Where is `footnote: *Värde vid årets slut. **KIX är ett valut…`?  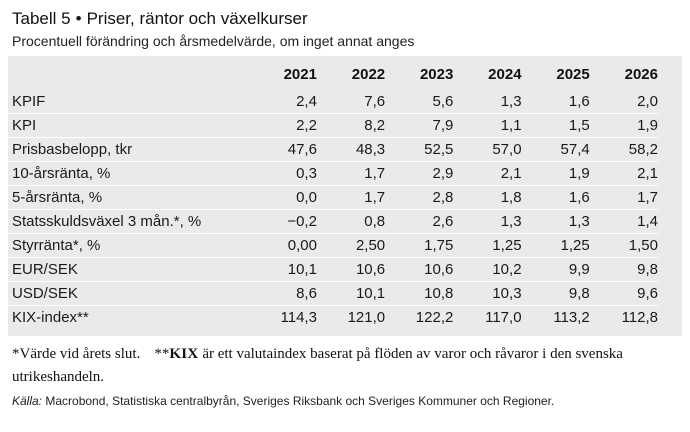
footnote: *Värde vid årets slut. **KIX är ett valut… is located at coordinates (347, 366).